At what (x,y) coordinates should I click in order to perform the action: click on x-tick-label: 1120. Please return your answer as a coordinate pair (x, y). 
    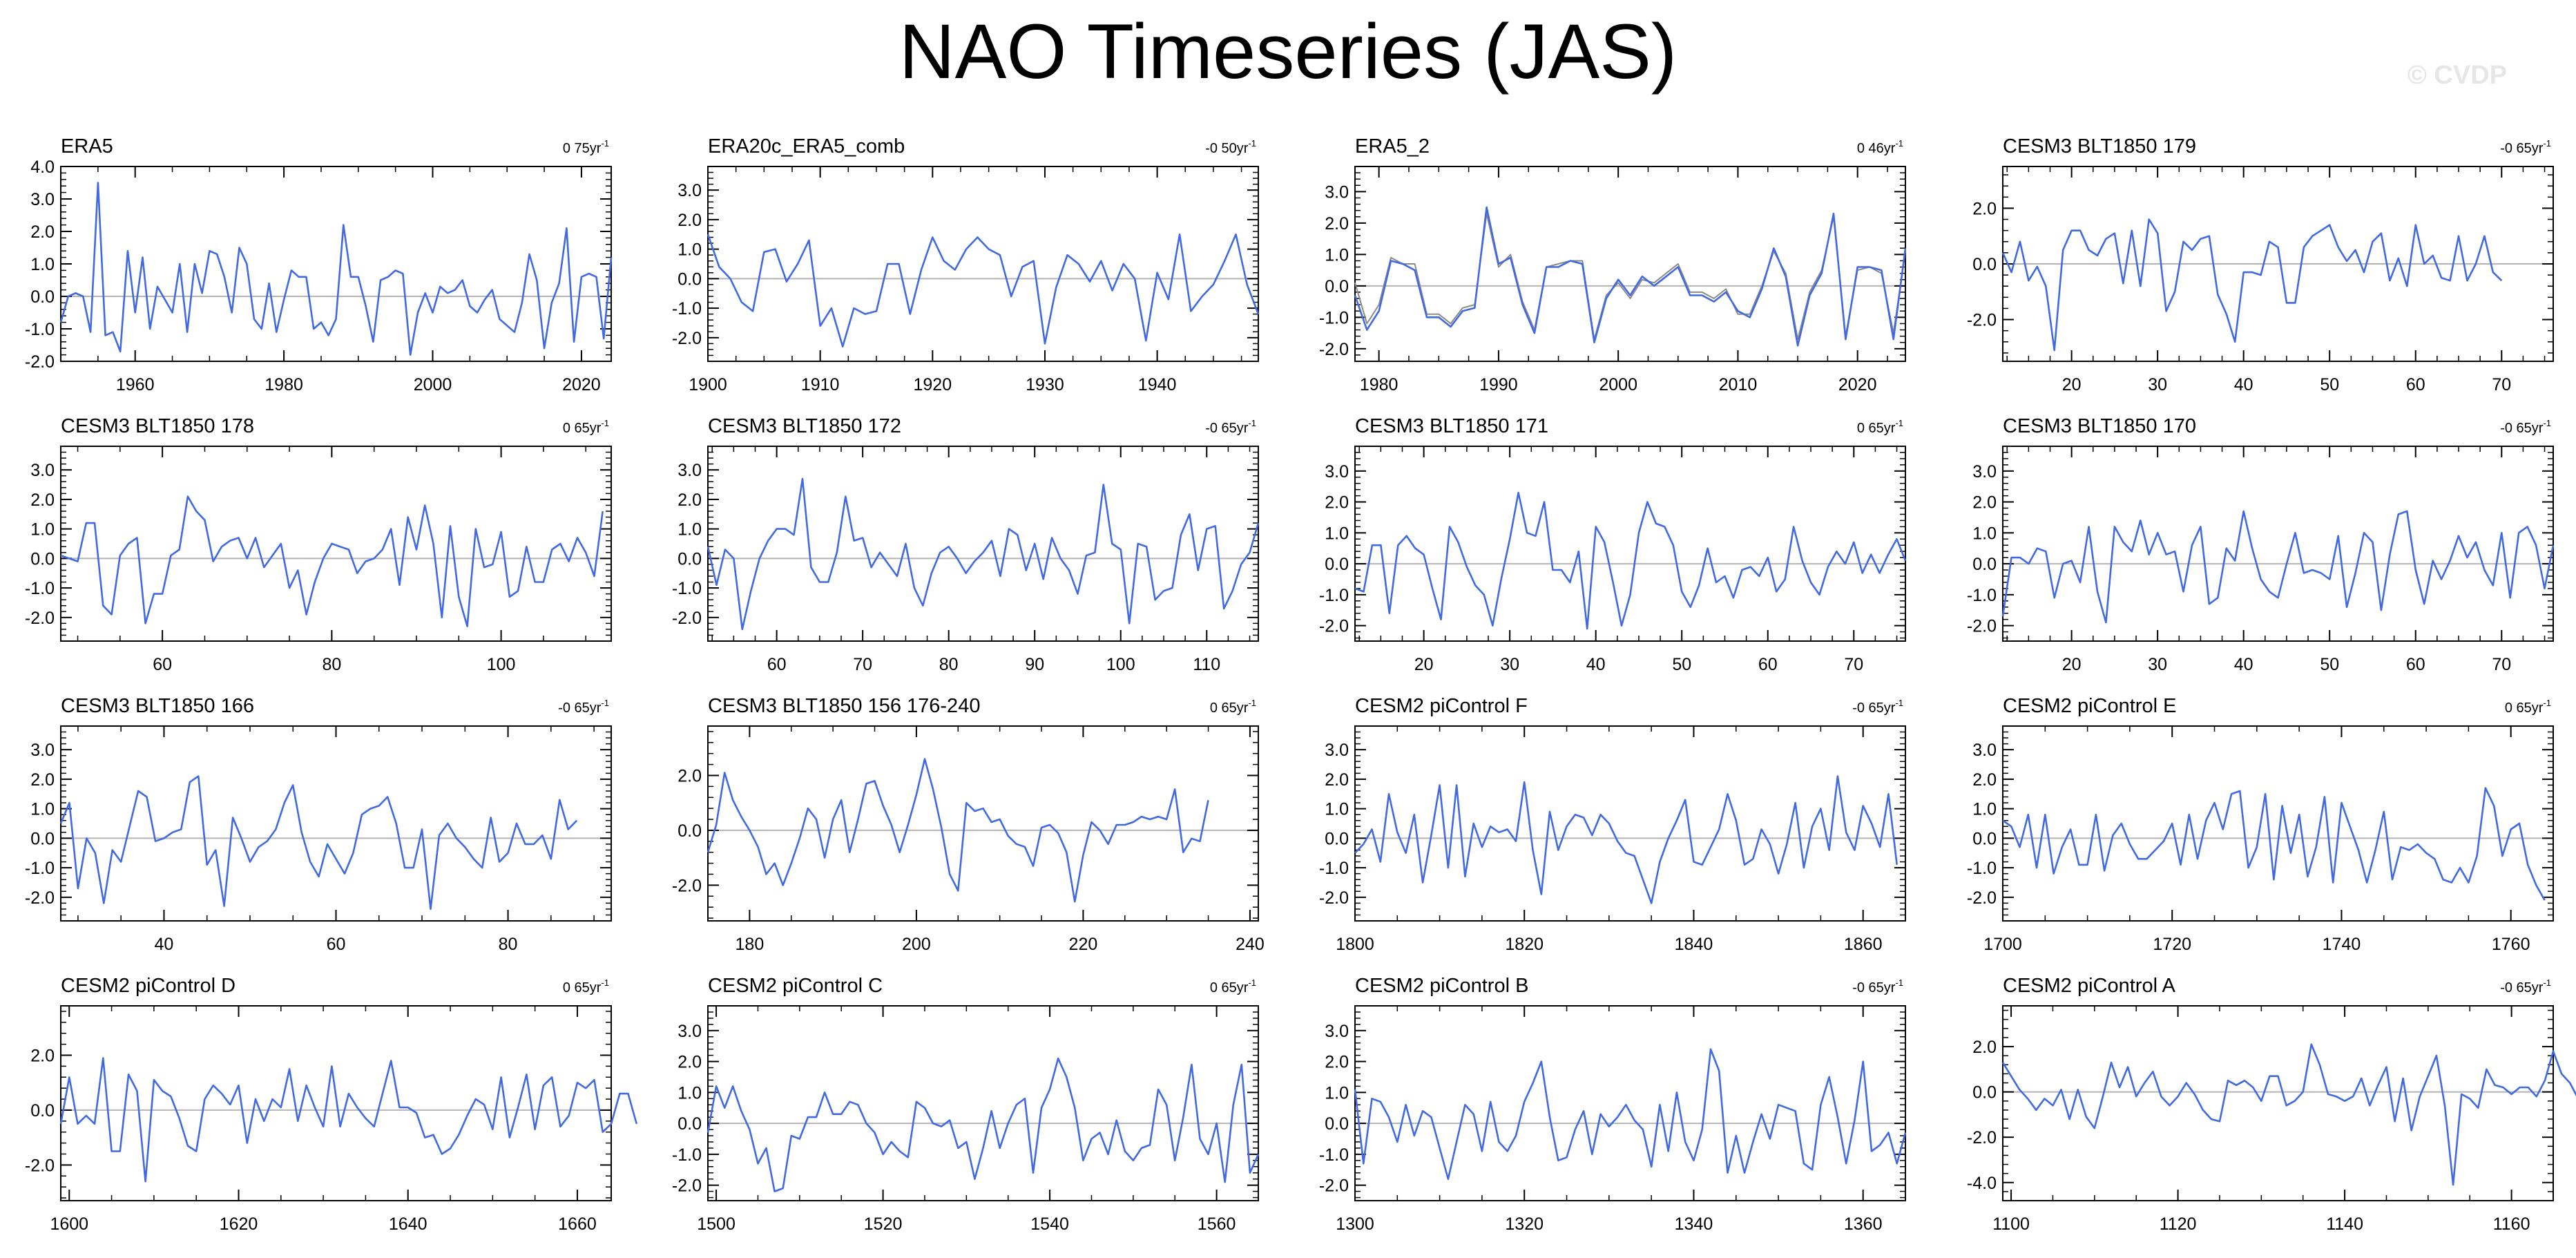
    Looking at the image, I should click on (2178, 1224).